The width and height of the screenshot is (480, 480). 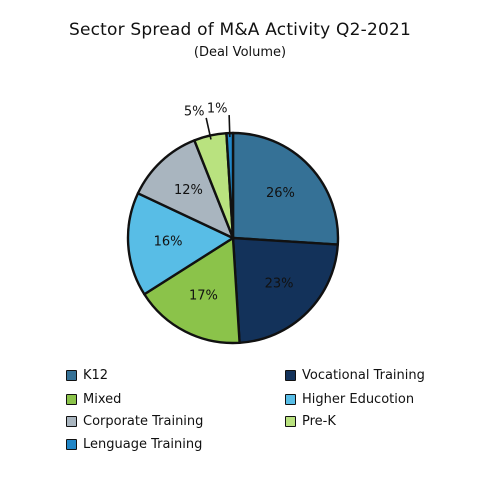 I want to click on pie-label-k12: 26%, so click(x=280, y=193).